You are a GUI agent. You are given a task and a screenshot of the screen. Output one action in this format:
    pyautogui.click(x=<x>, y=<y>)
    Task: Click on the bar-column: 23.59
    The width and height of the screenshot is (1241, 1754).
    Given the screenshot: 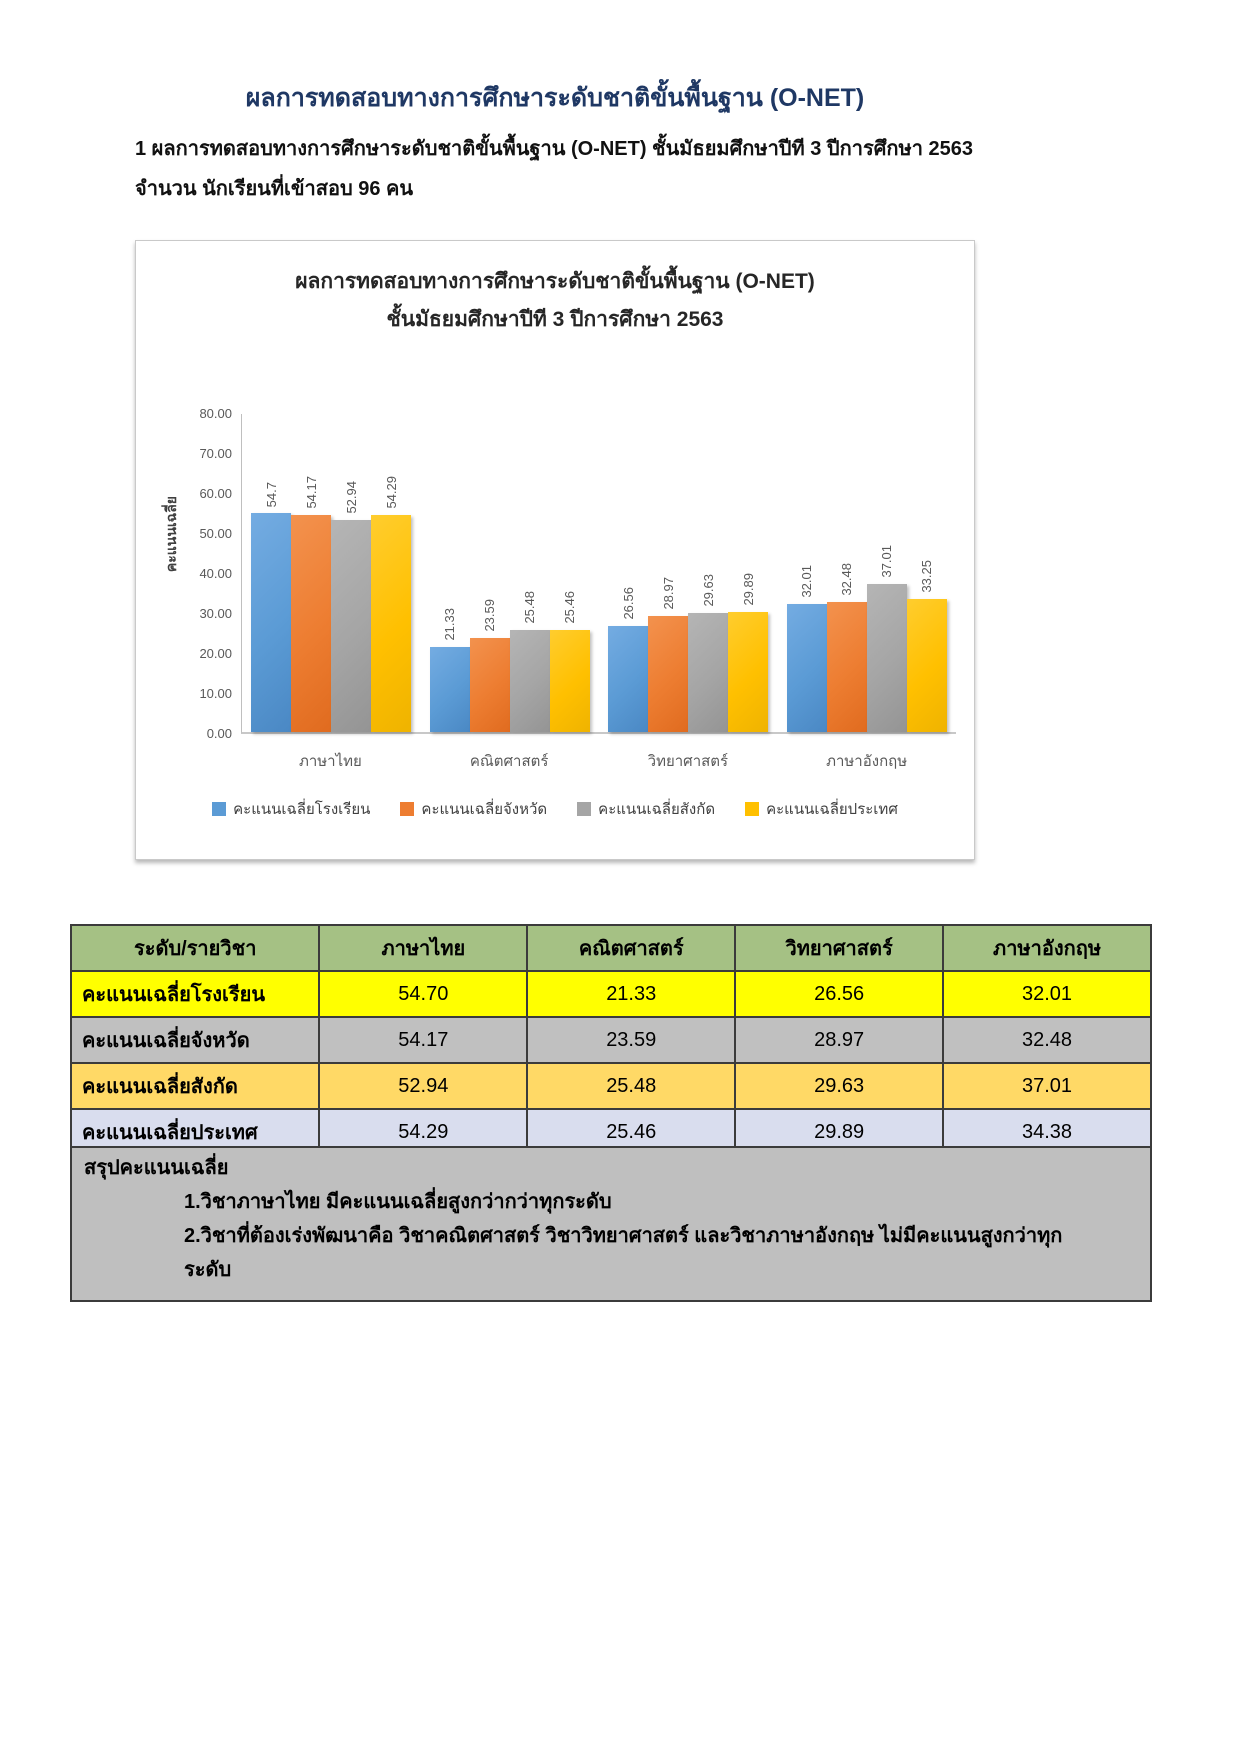 What is the action you would take?
    pyautogui.click(x=489, y=665)
    